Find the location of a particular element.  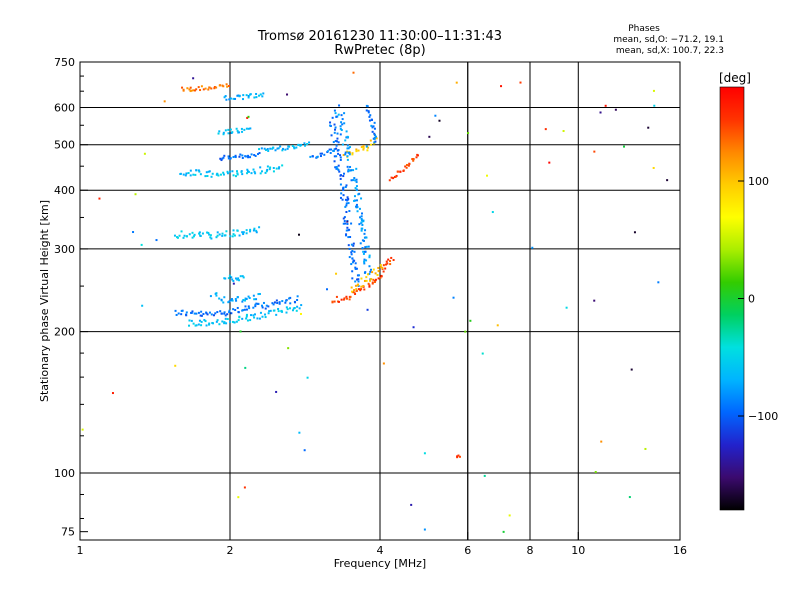

colorbar-tick-label: 100 is located at coordinates (758, 181).